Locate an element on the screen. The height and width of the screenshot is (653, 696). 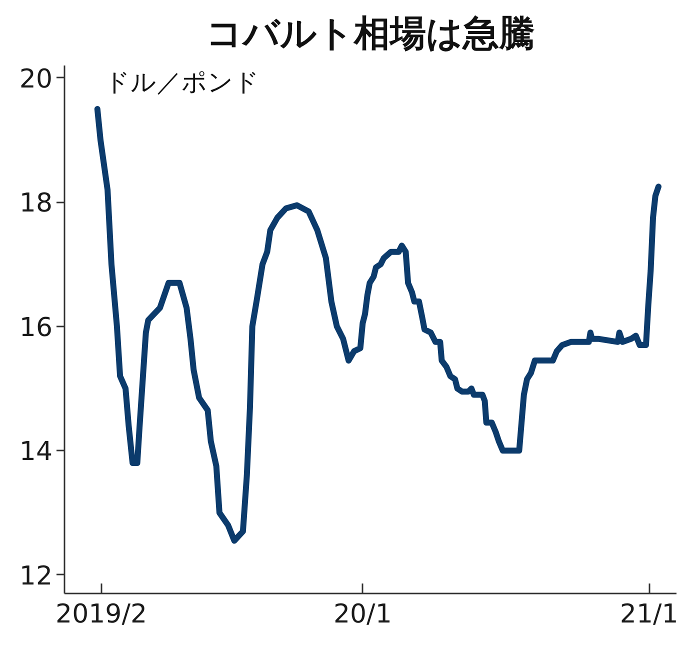
x-tick-label: 21/1 is located at coordinates (649, 615).